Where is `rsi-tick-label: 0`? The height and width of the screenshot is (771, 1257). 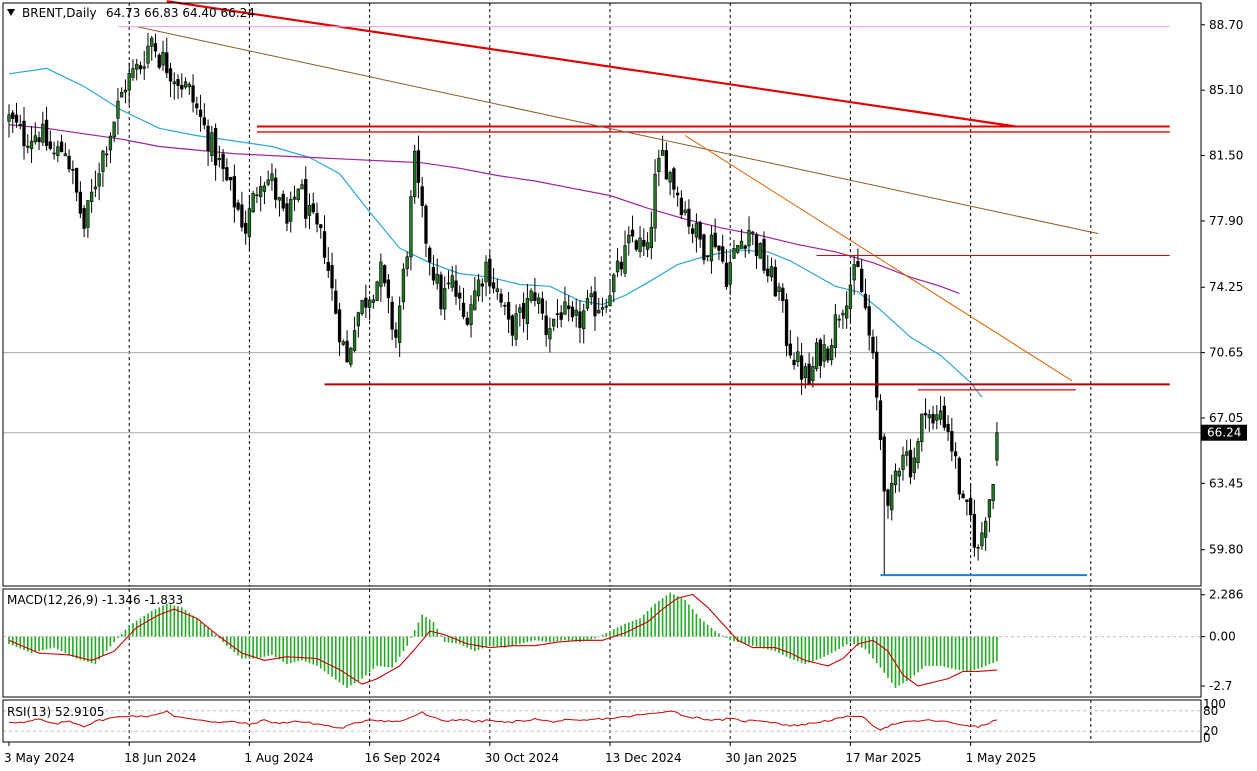 rsi-tick-label: 0 is located at coordinates (1207, 738).